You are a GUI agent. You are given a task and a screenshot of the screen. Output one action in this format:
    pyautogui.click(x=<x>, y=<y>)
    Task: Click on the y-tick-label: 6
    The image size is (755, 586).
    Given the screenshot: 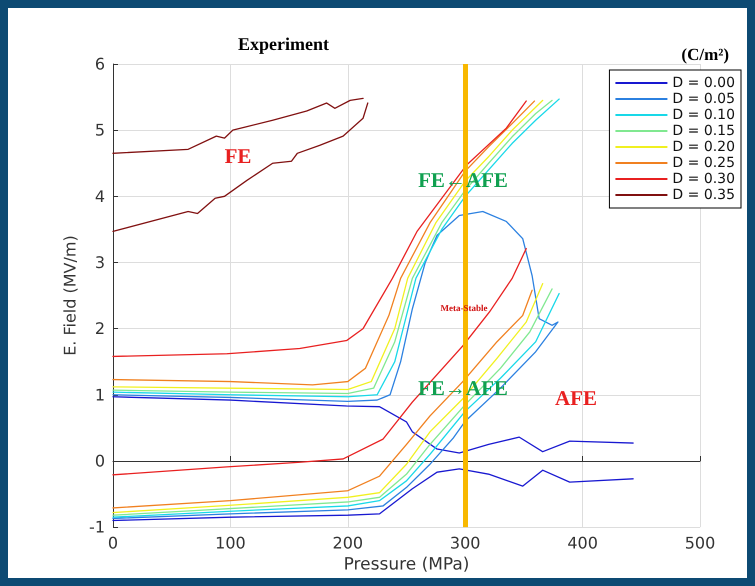 What is the action you would take?
    pyautogui.click(x=99, y=64)
    